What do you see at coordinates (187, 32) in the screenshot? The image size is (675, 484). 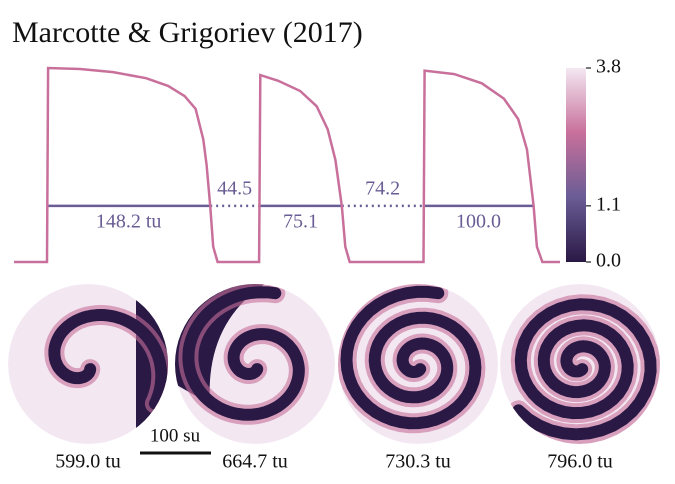 I see `chart-title: Marcotte & Grigoriev (2017)` at bounding box center [187, 32].